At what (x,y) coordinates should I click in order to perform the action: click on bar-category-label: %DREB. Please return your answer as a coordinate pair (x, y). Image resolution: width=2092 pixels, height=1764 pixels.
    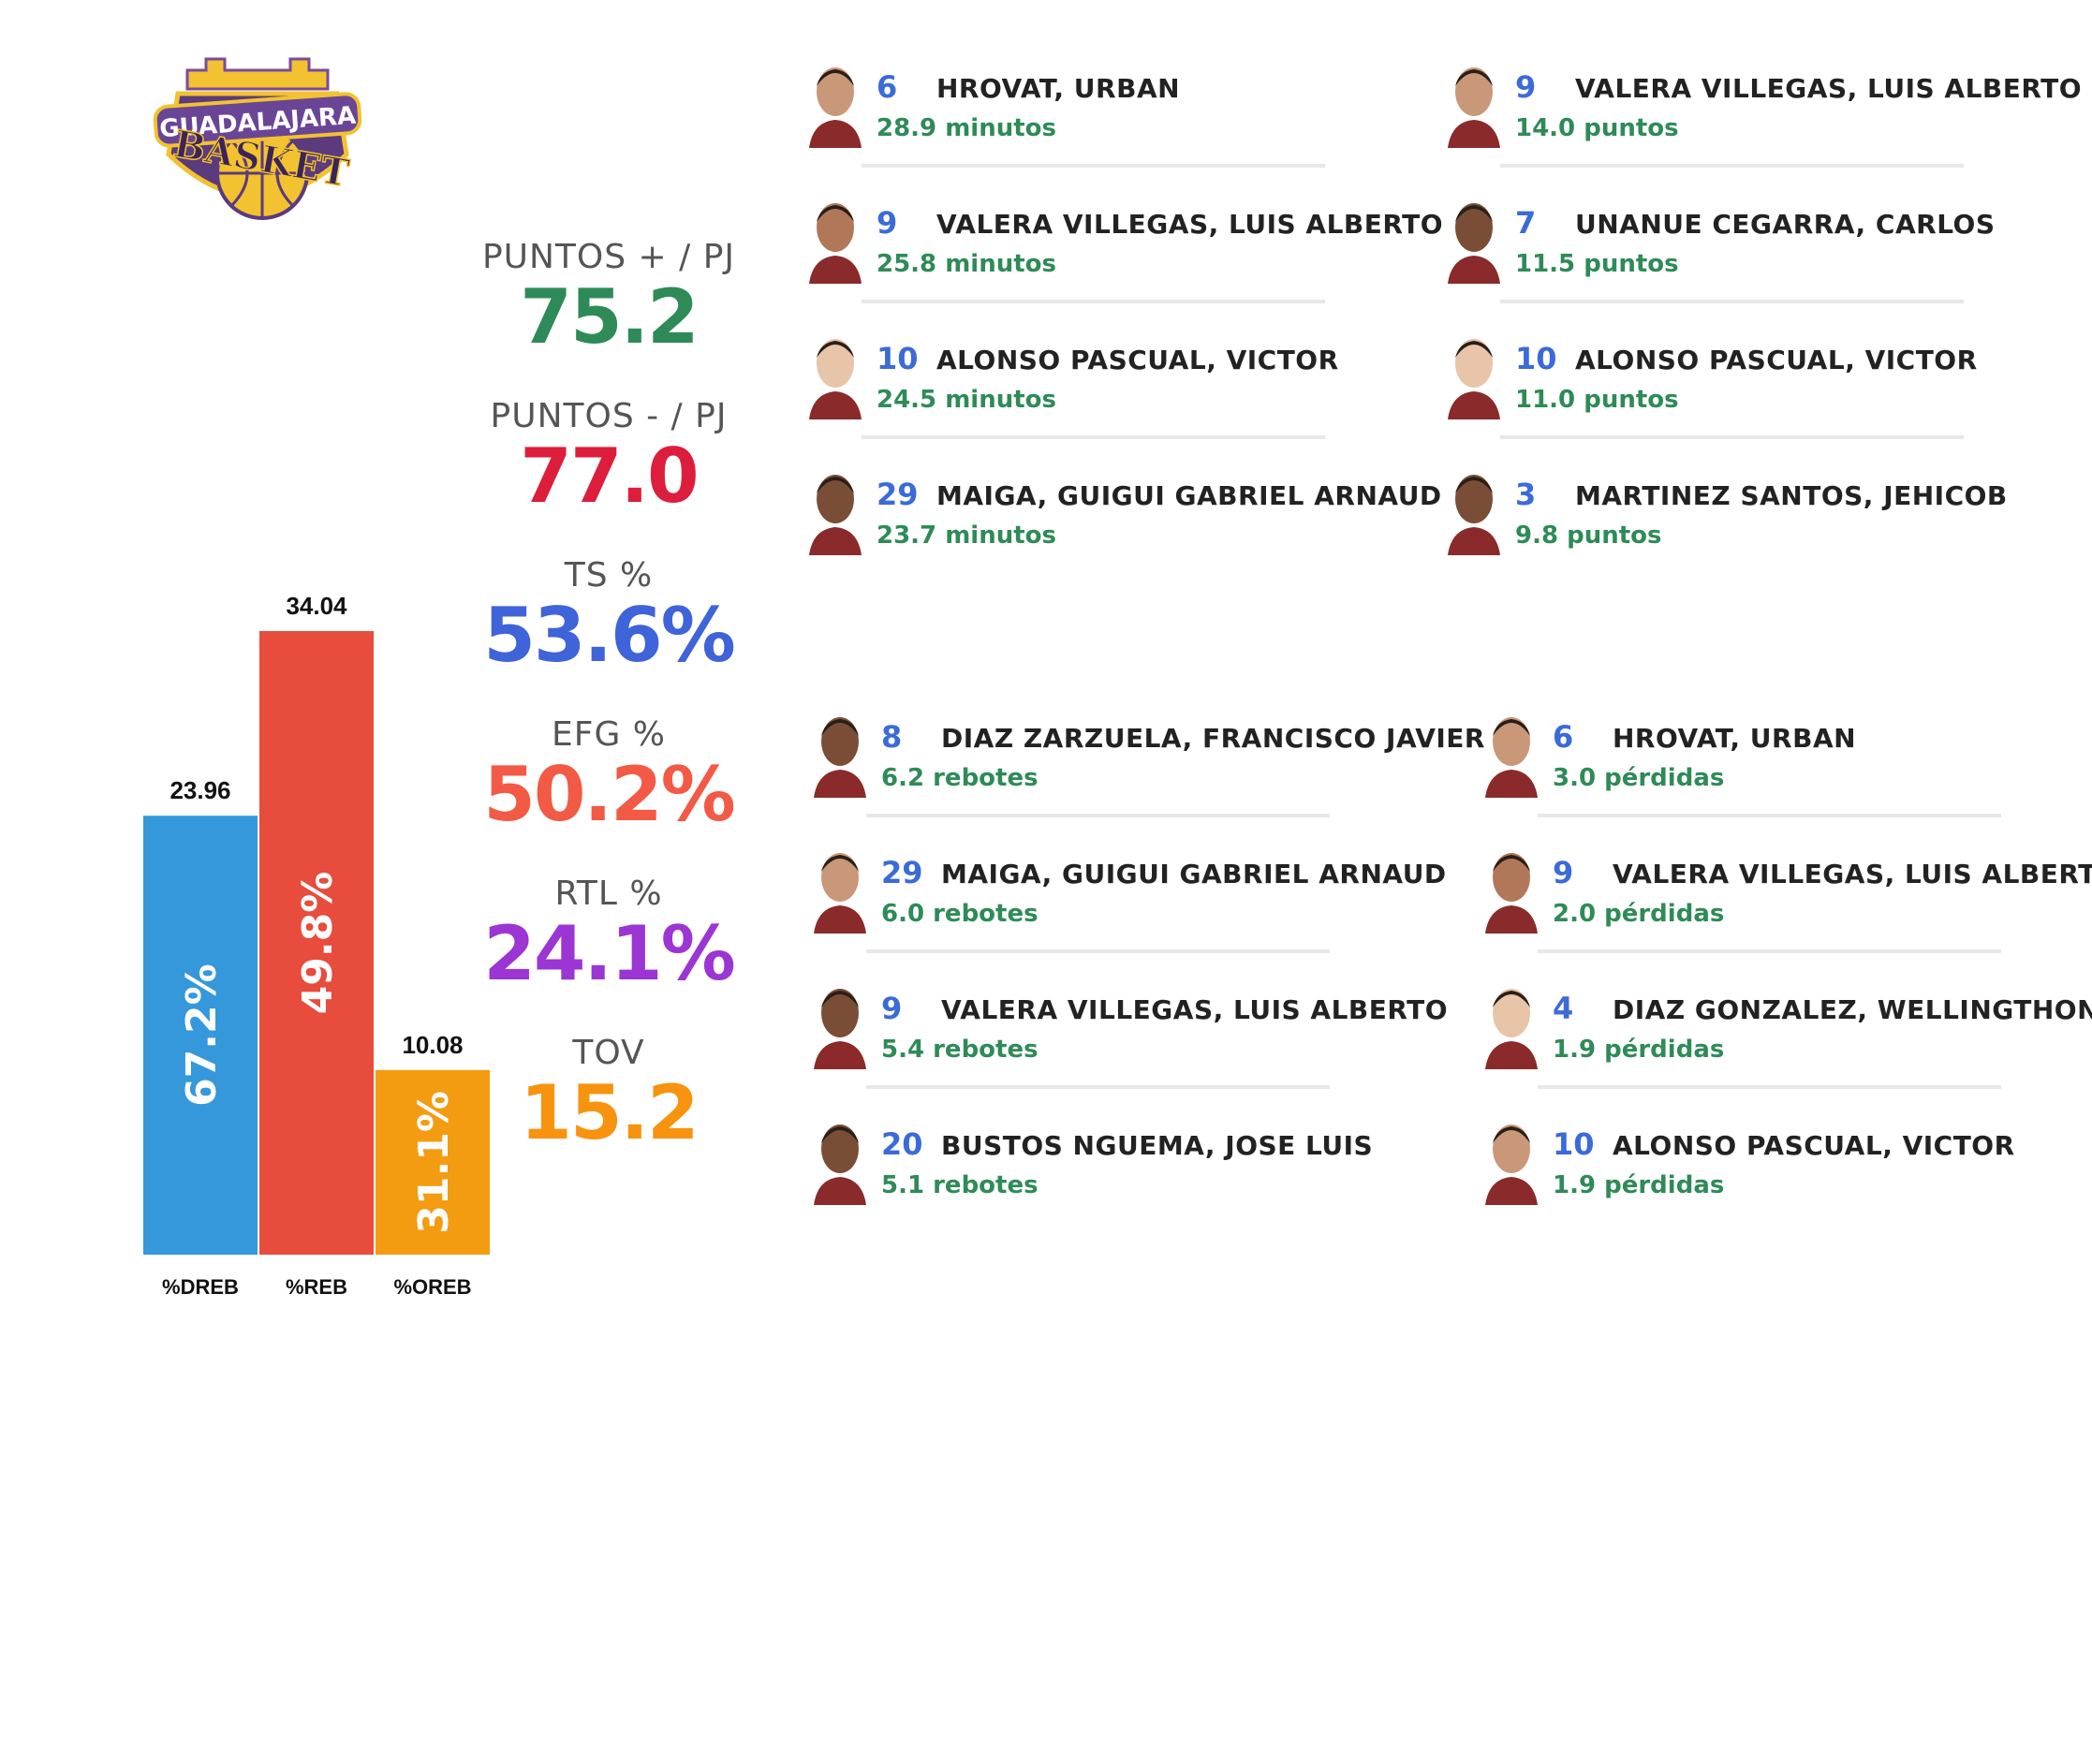
    Looking at the image, I should click on (200, 1287).